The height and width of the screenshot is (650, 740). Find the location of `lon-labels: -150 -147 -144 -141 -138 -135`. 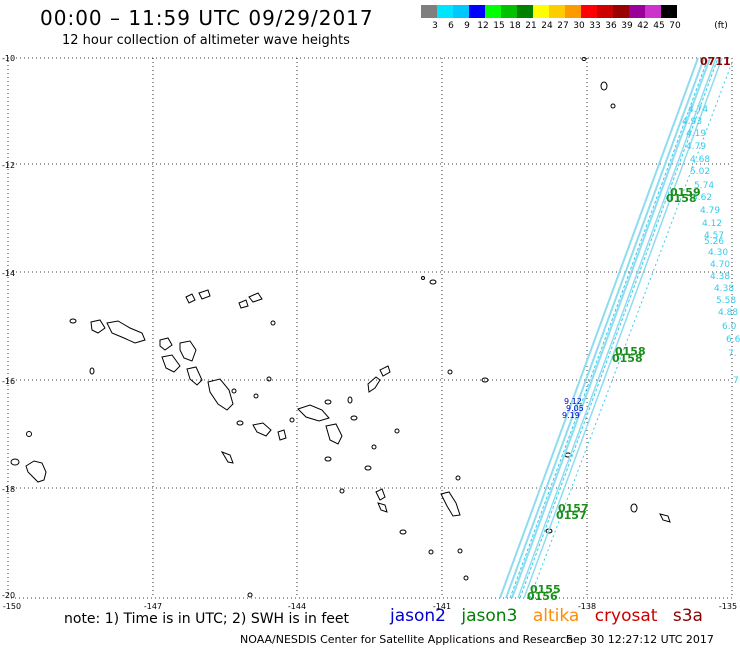

lon-labels: -150 -147 -144 -141 -138 -135 is located at coordinates (370, 606).